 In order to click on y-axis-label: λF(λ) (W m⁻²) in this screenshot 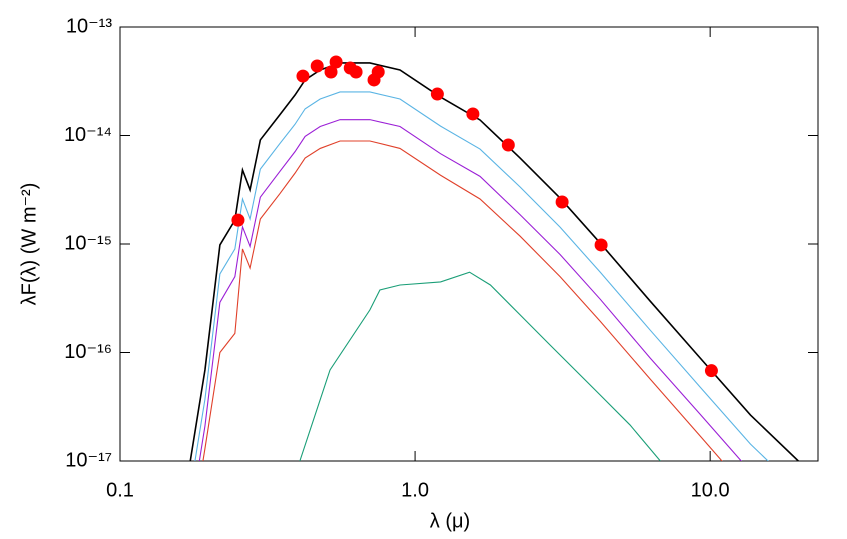, I will do `click(29, 244)`.